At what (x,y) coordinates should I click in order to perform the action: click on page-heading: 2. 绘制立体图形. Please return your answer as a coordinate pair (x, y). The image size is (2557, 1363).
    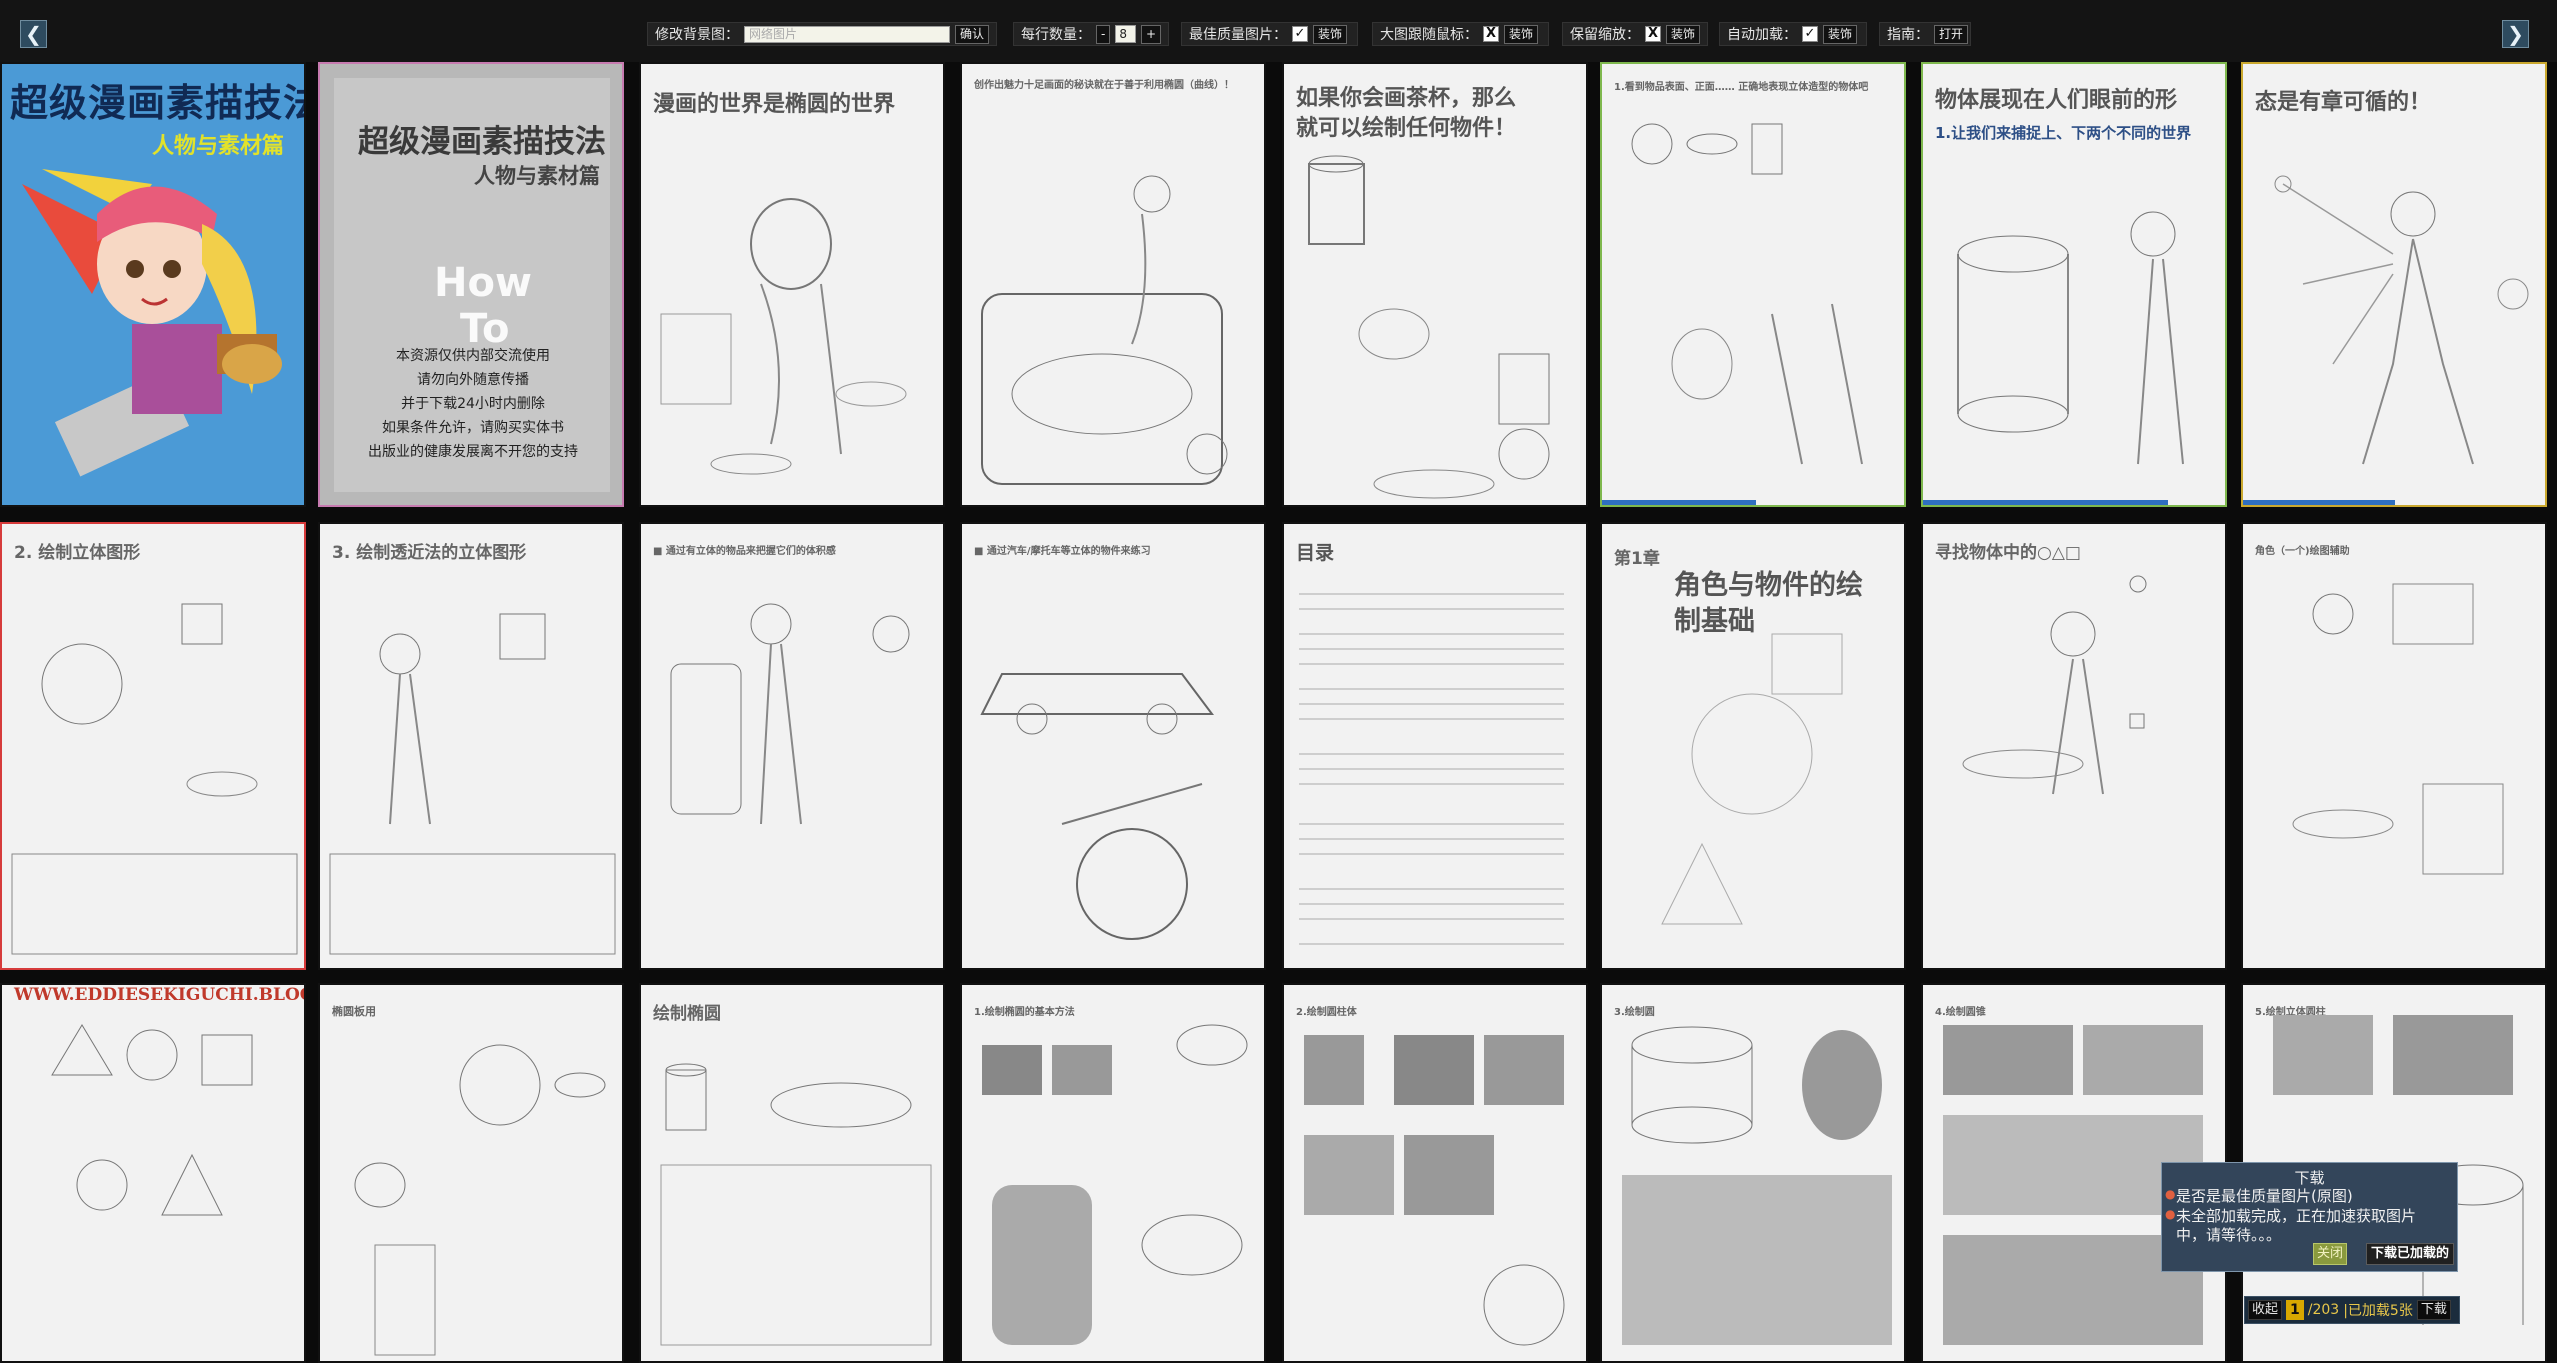
    Looking at the image, I should click on (77, 553).